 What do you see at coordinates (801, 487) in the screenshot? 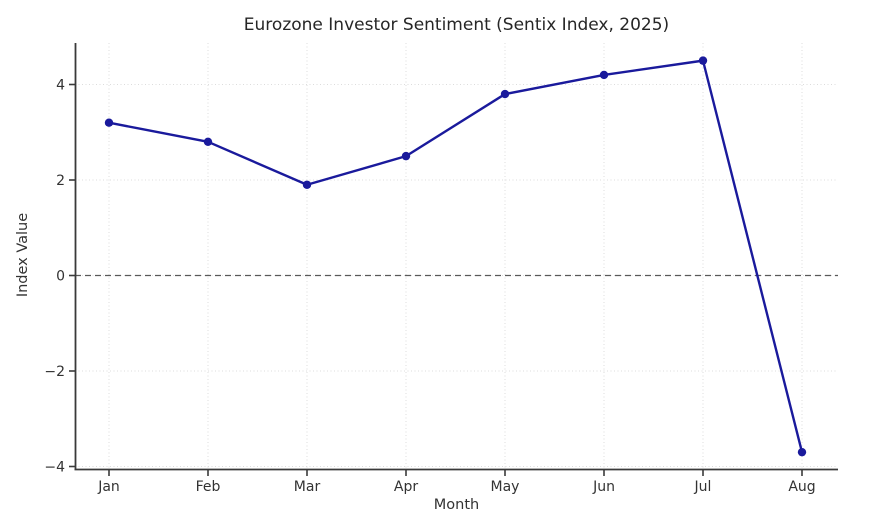
I see `x-tick-label: Aug` at bounding box center [801, 487].